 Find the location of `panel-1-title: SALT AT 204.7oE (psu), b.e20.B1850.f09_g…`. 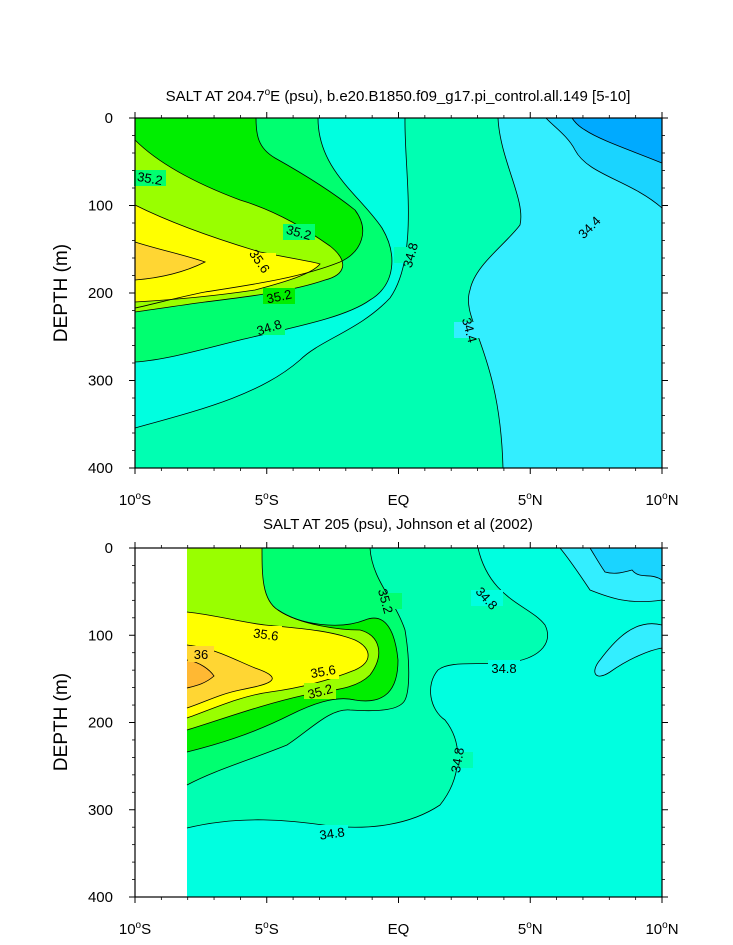

panel-1-title: SALT AT 204.7oE (psu), b.e20.B1850.f09_g… is located at coordinates (398, 96).